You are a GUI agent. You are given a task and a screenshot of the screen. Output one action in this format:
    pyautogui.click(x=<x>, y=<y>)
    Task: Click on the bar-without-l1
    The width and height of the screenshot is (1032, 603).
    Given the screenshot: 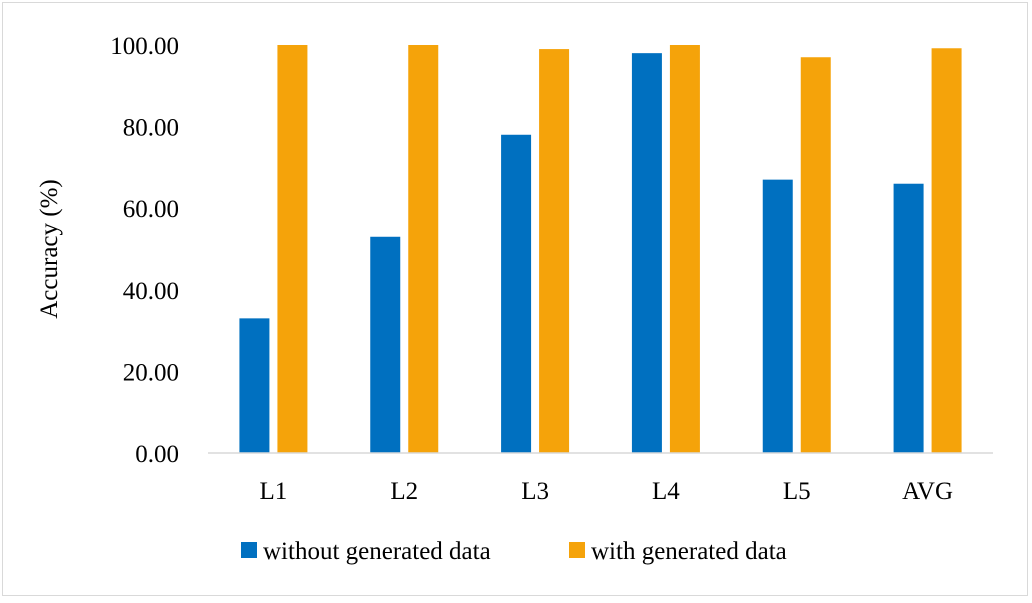 What is the action you would take?
    pyautogui.click(x=254, y=385)
    